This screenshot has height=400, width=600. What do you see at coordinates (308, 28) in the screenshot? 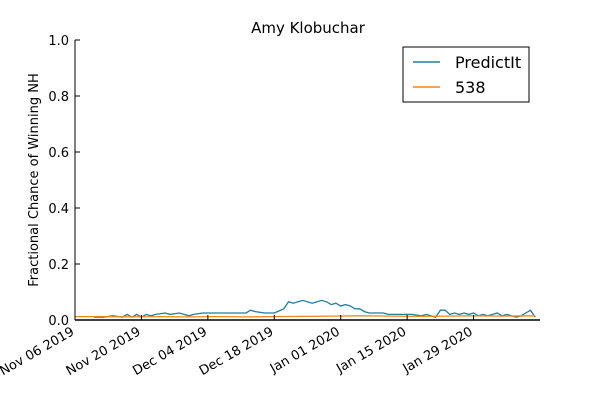
I see `chart-title: Amy Klobuchar` at bounding box center [308, 28].